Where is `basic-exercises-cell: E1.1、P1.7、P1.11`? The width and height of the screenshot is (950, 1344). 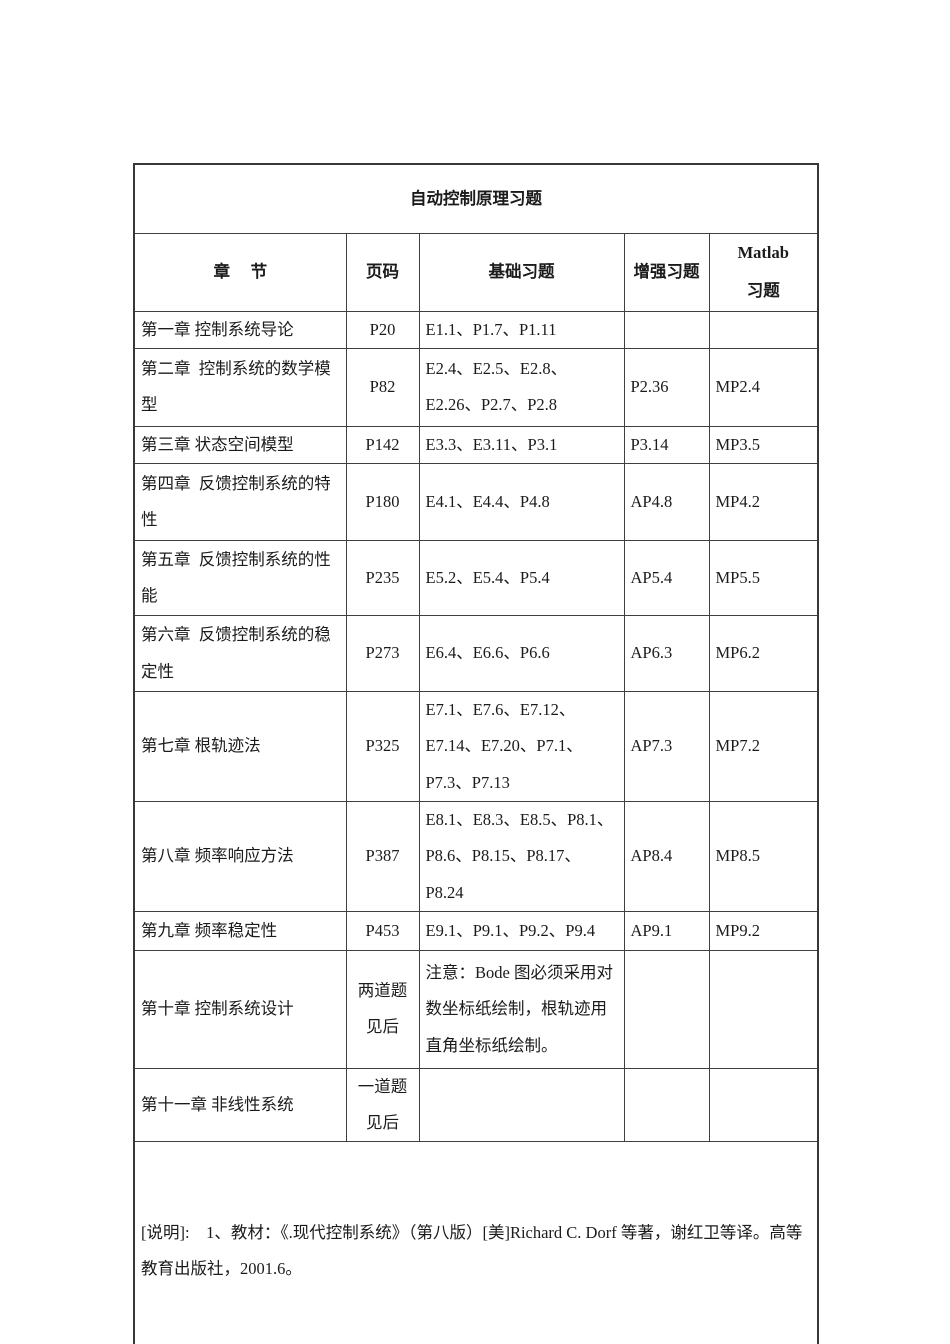
basic-exercises-cell: E1.1、P1.7、P1.11 is located at coordinates (521, 329).